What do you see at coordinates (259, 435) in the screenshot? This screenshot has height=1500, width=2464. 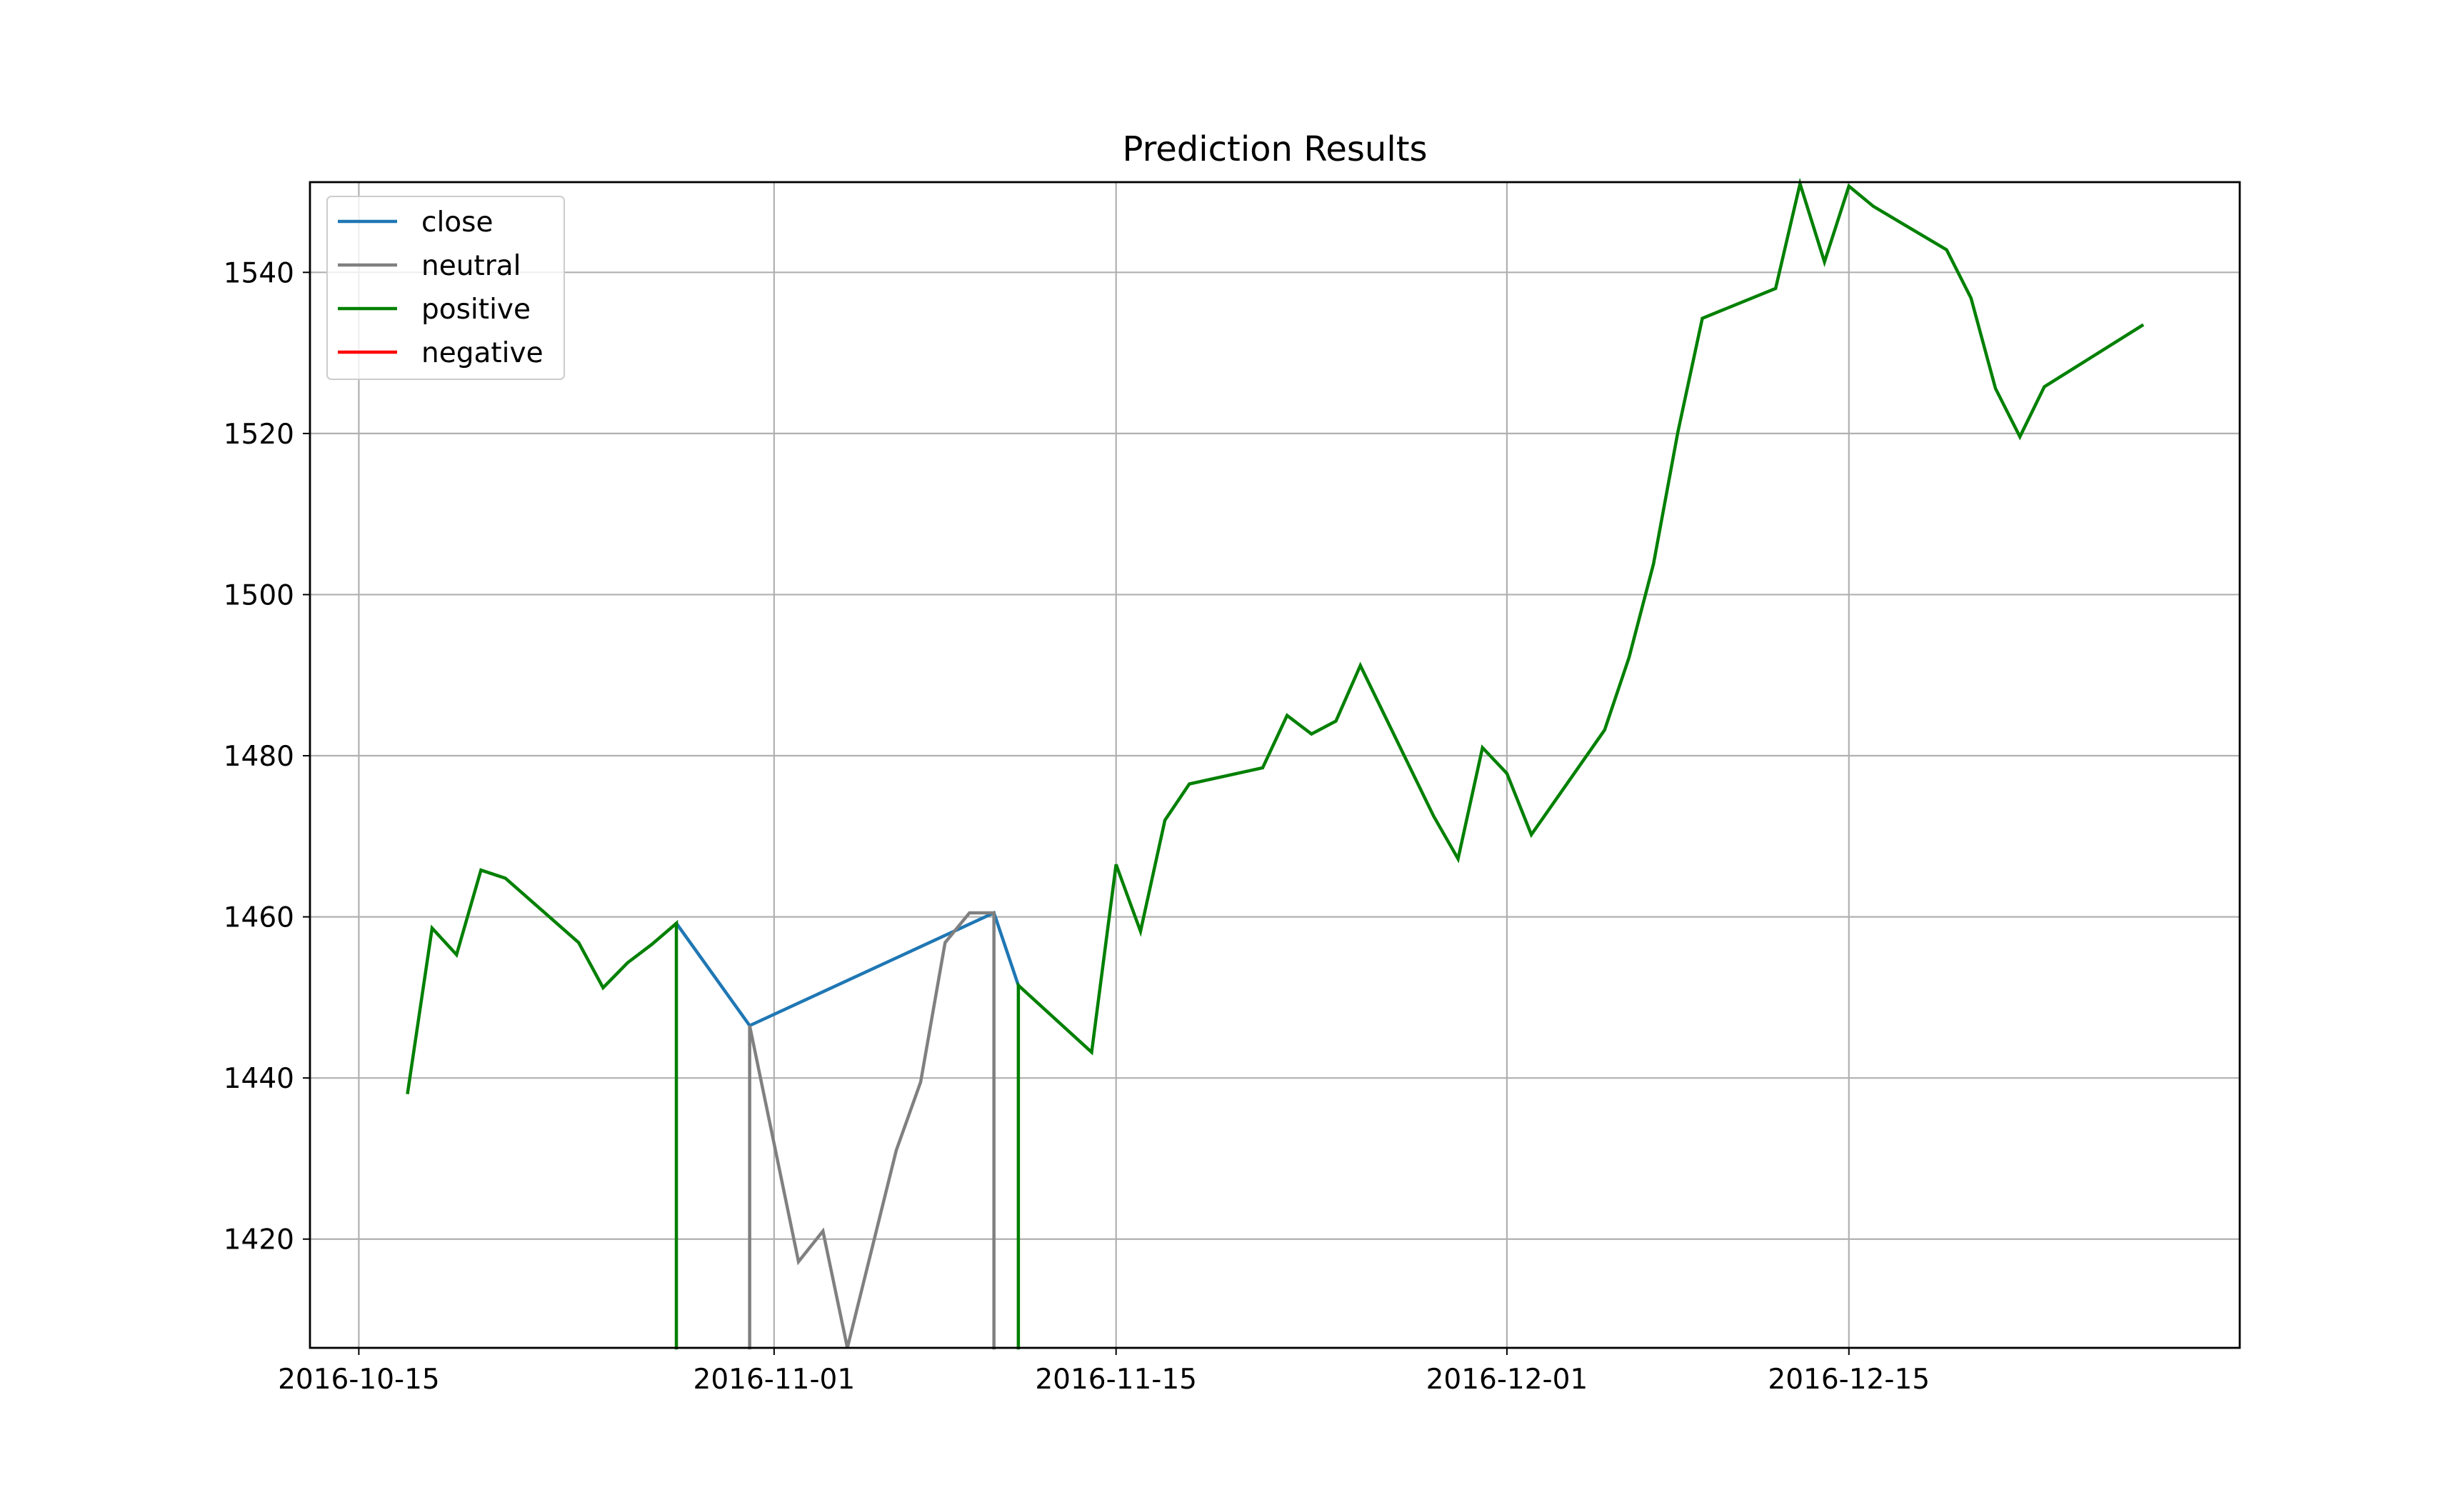 I see `y-tick-label-5: 1520` at bounding box center [259, 435].